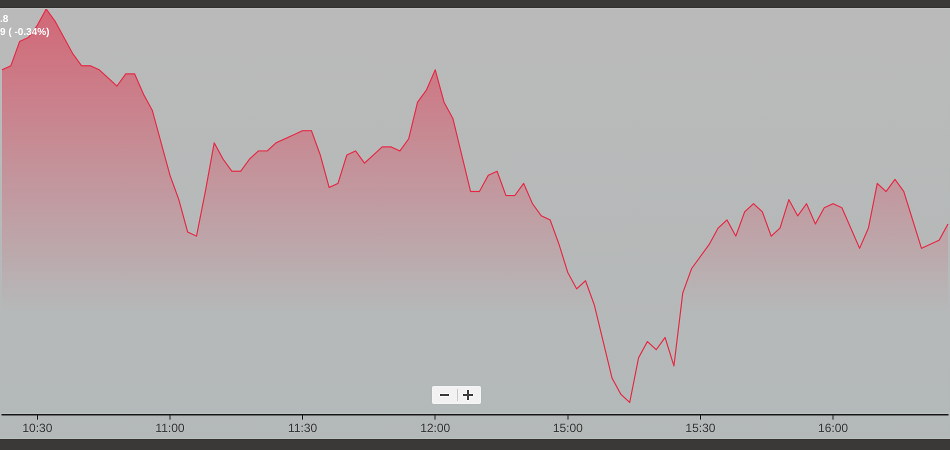 This screenshot has width=950, height=450. What do you see at coordinates (700, 428) in the screenshot?
I see `x-tick-label: 15:30` at bounding box center [700, 428].